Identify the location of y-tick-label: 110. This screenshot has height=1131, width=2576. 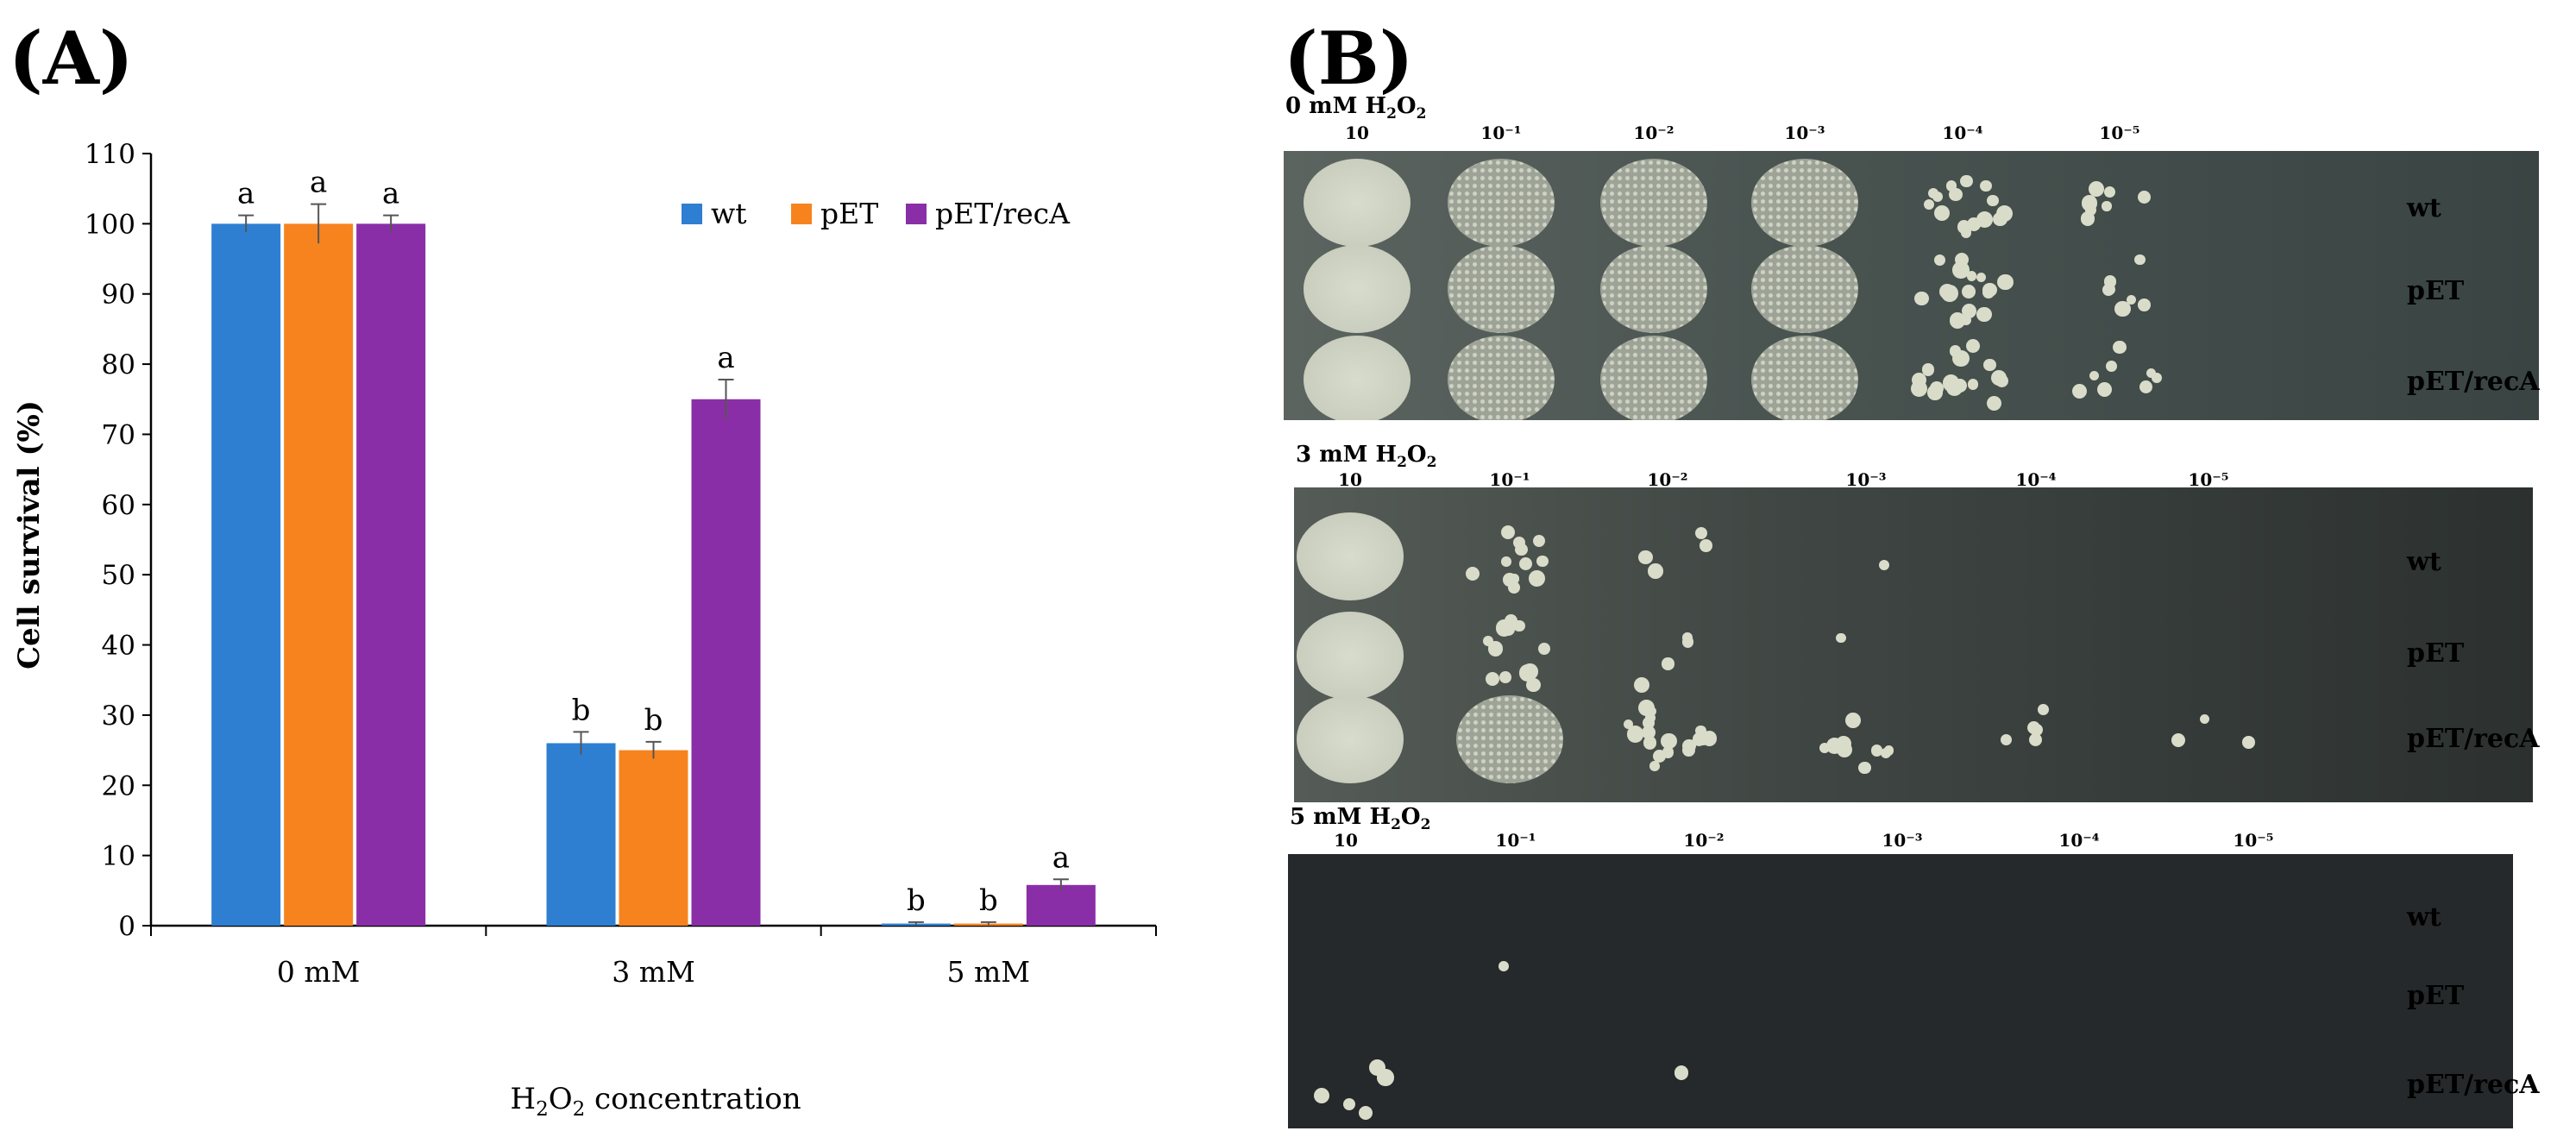
(110, 154).